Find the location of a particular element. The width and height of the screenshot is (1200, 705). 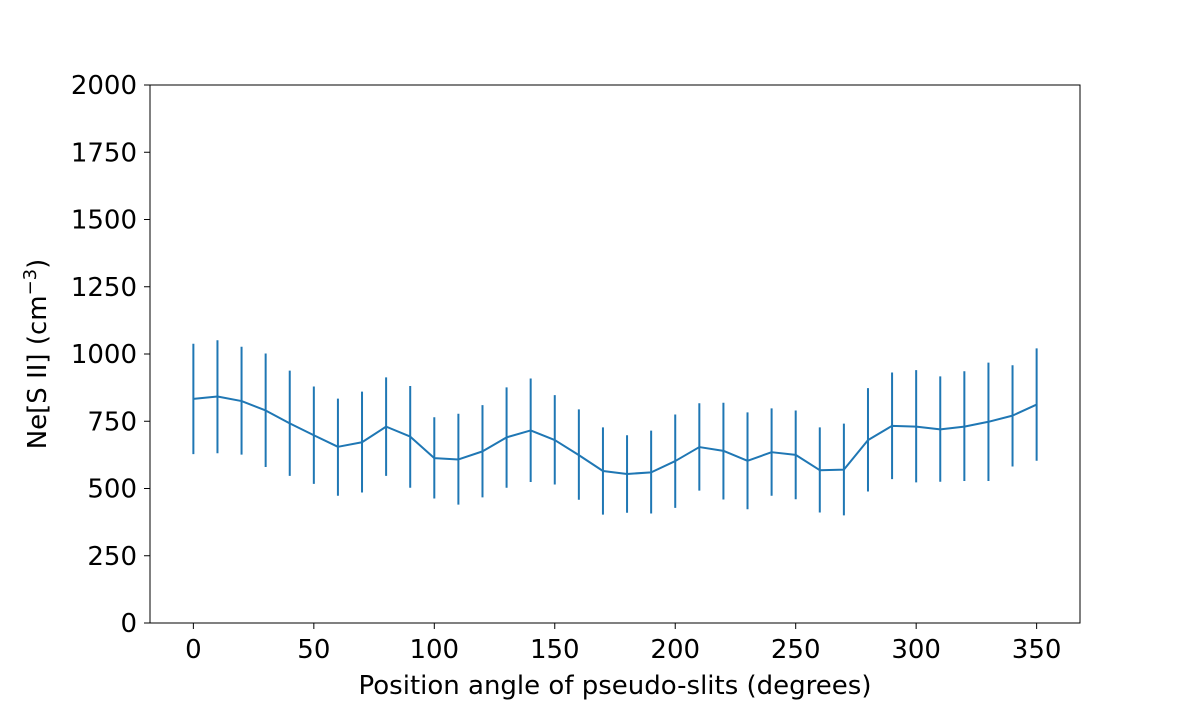

x-tick-label: 200 is located at coordinates (675, 650).